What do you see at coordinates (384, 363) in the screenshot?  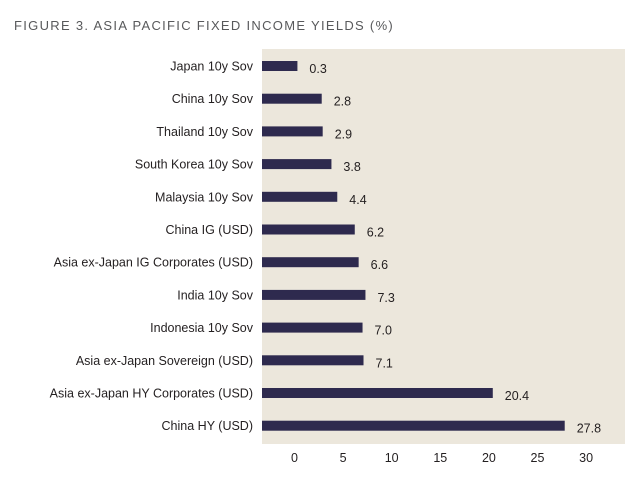 I see `value-label: 7.1` at bounding box center [384, 363].